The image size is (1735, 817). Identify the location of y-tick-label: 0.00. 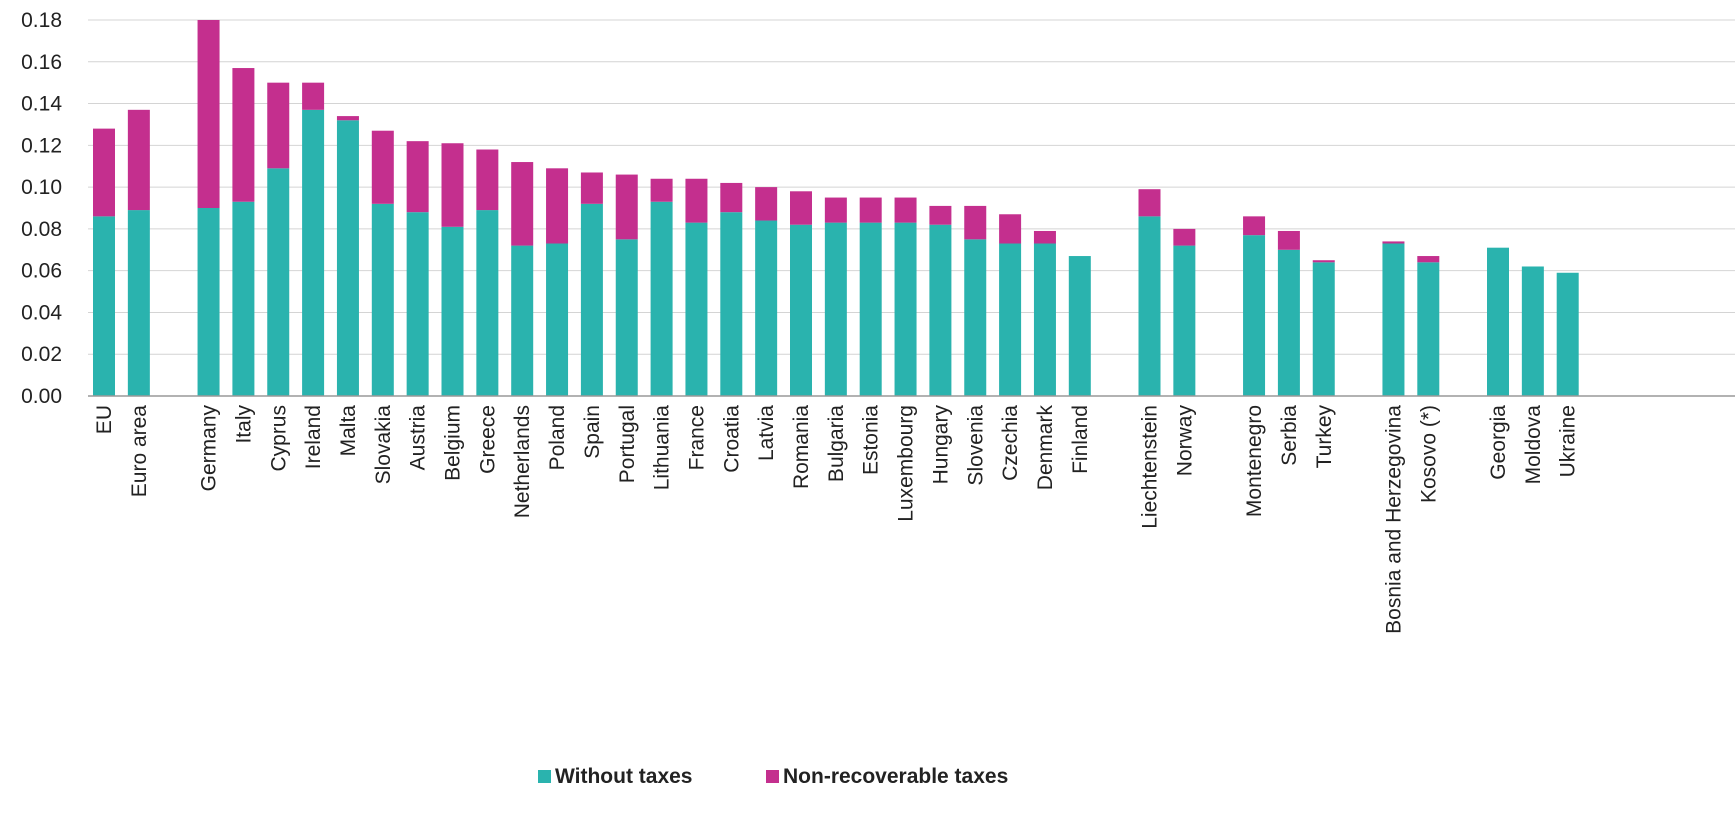
(41, 396).